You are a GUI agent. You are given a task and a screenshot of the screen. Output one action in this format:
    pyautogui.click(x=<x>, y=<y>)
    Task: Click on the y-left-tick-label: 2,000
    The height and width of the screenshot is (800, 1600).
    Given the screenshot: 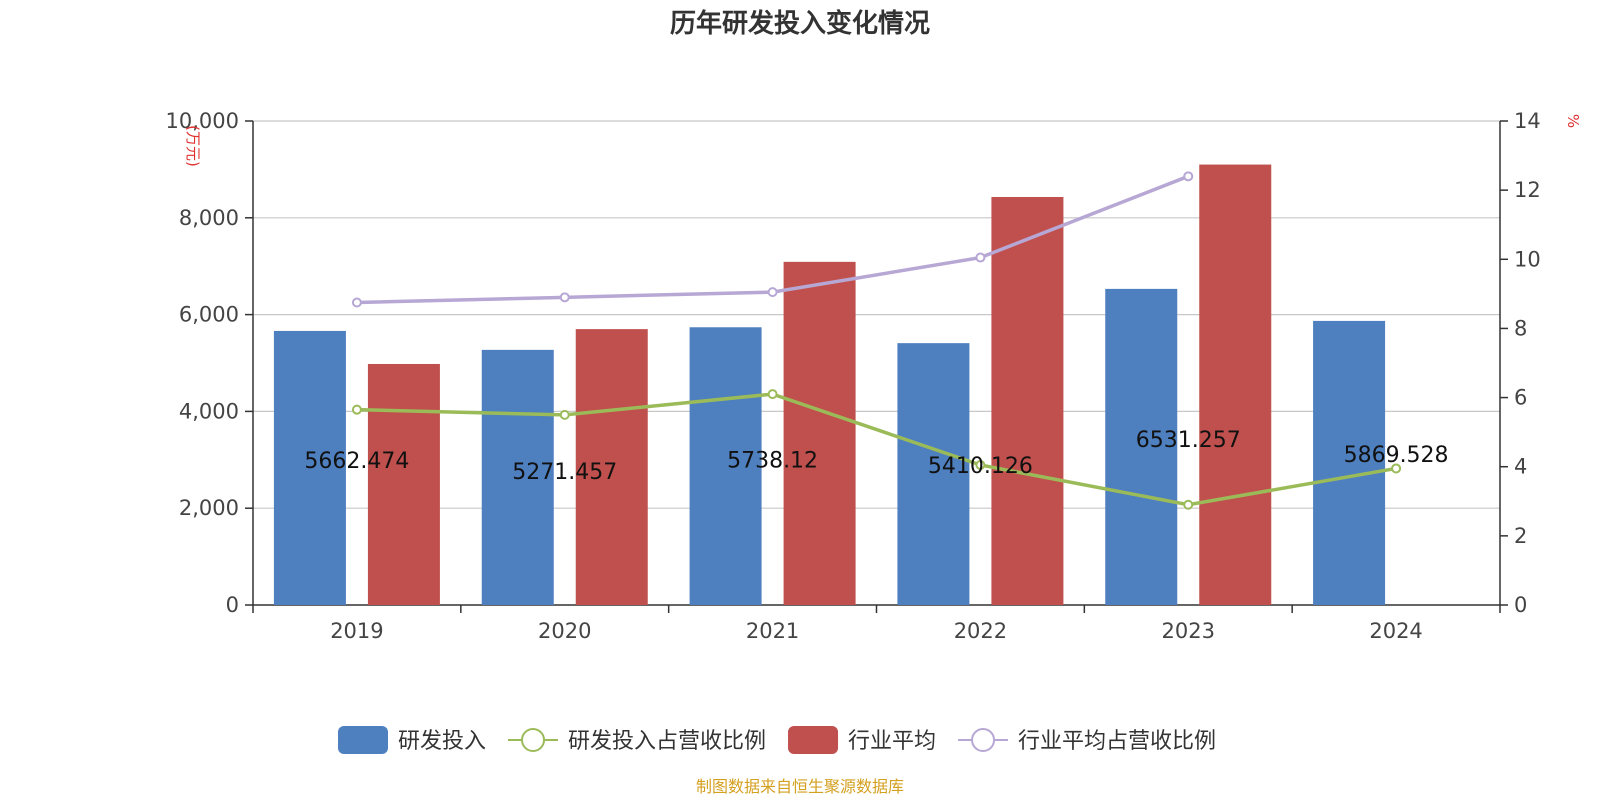 What is the action you would take?
    pyautogui.click(x=209, y=508)
    